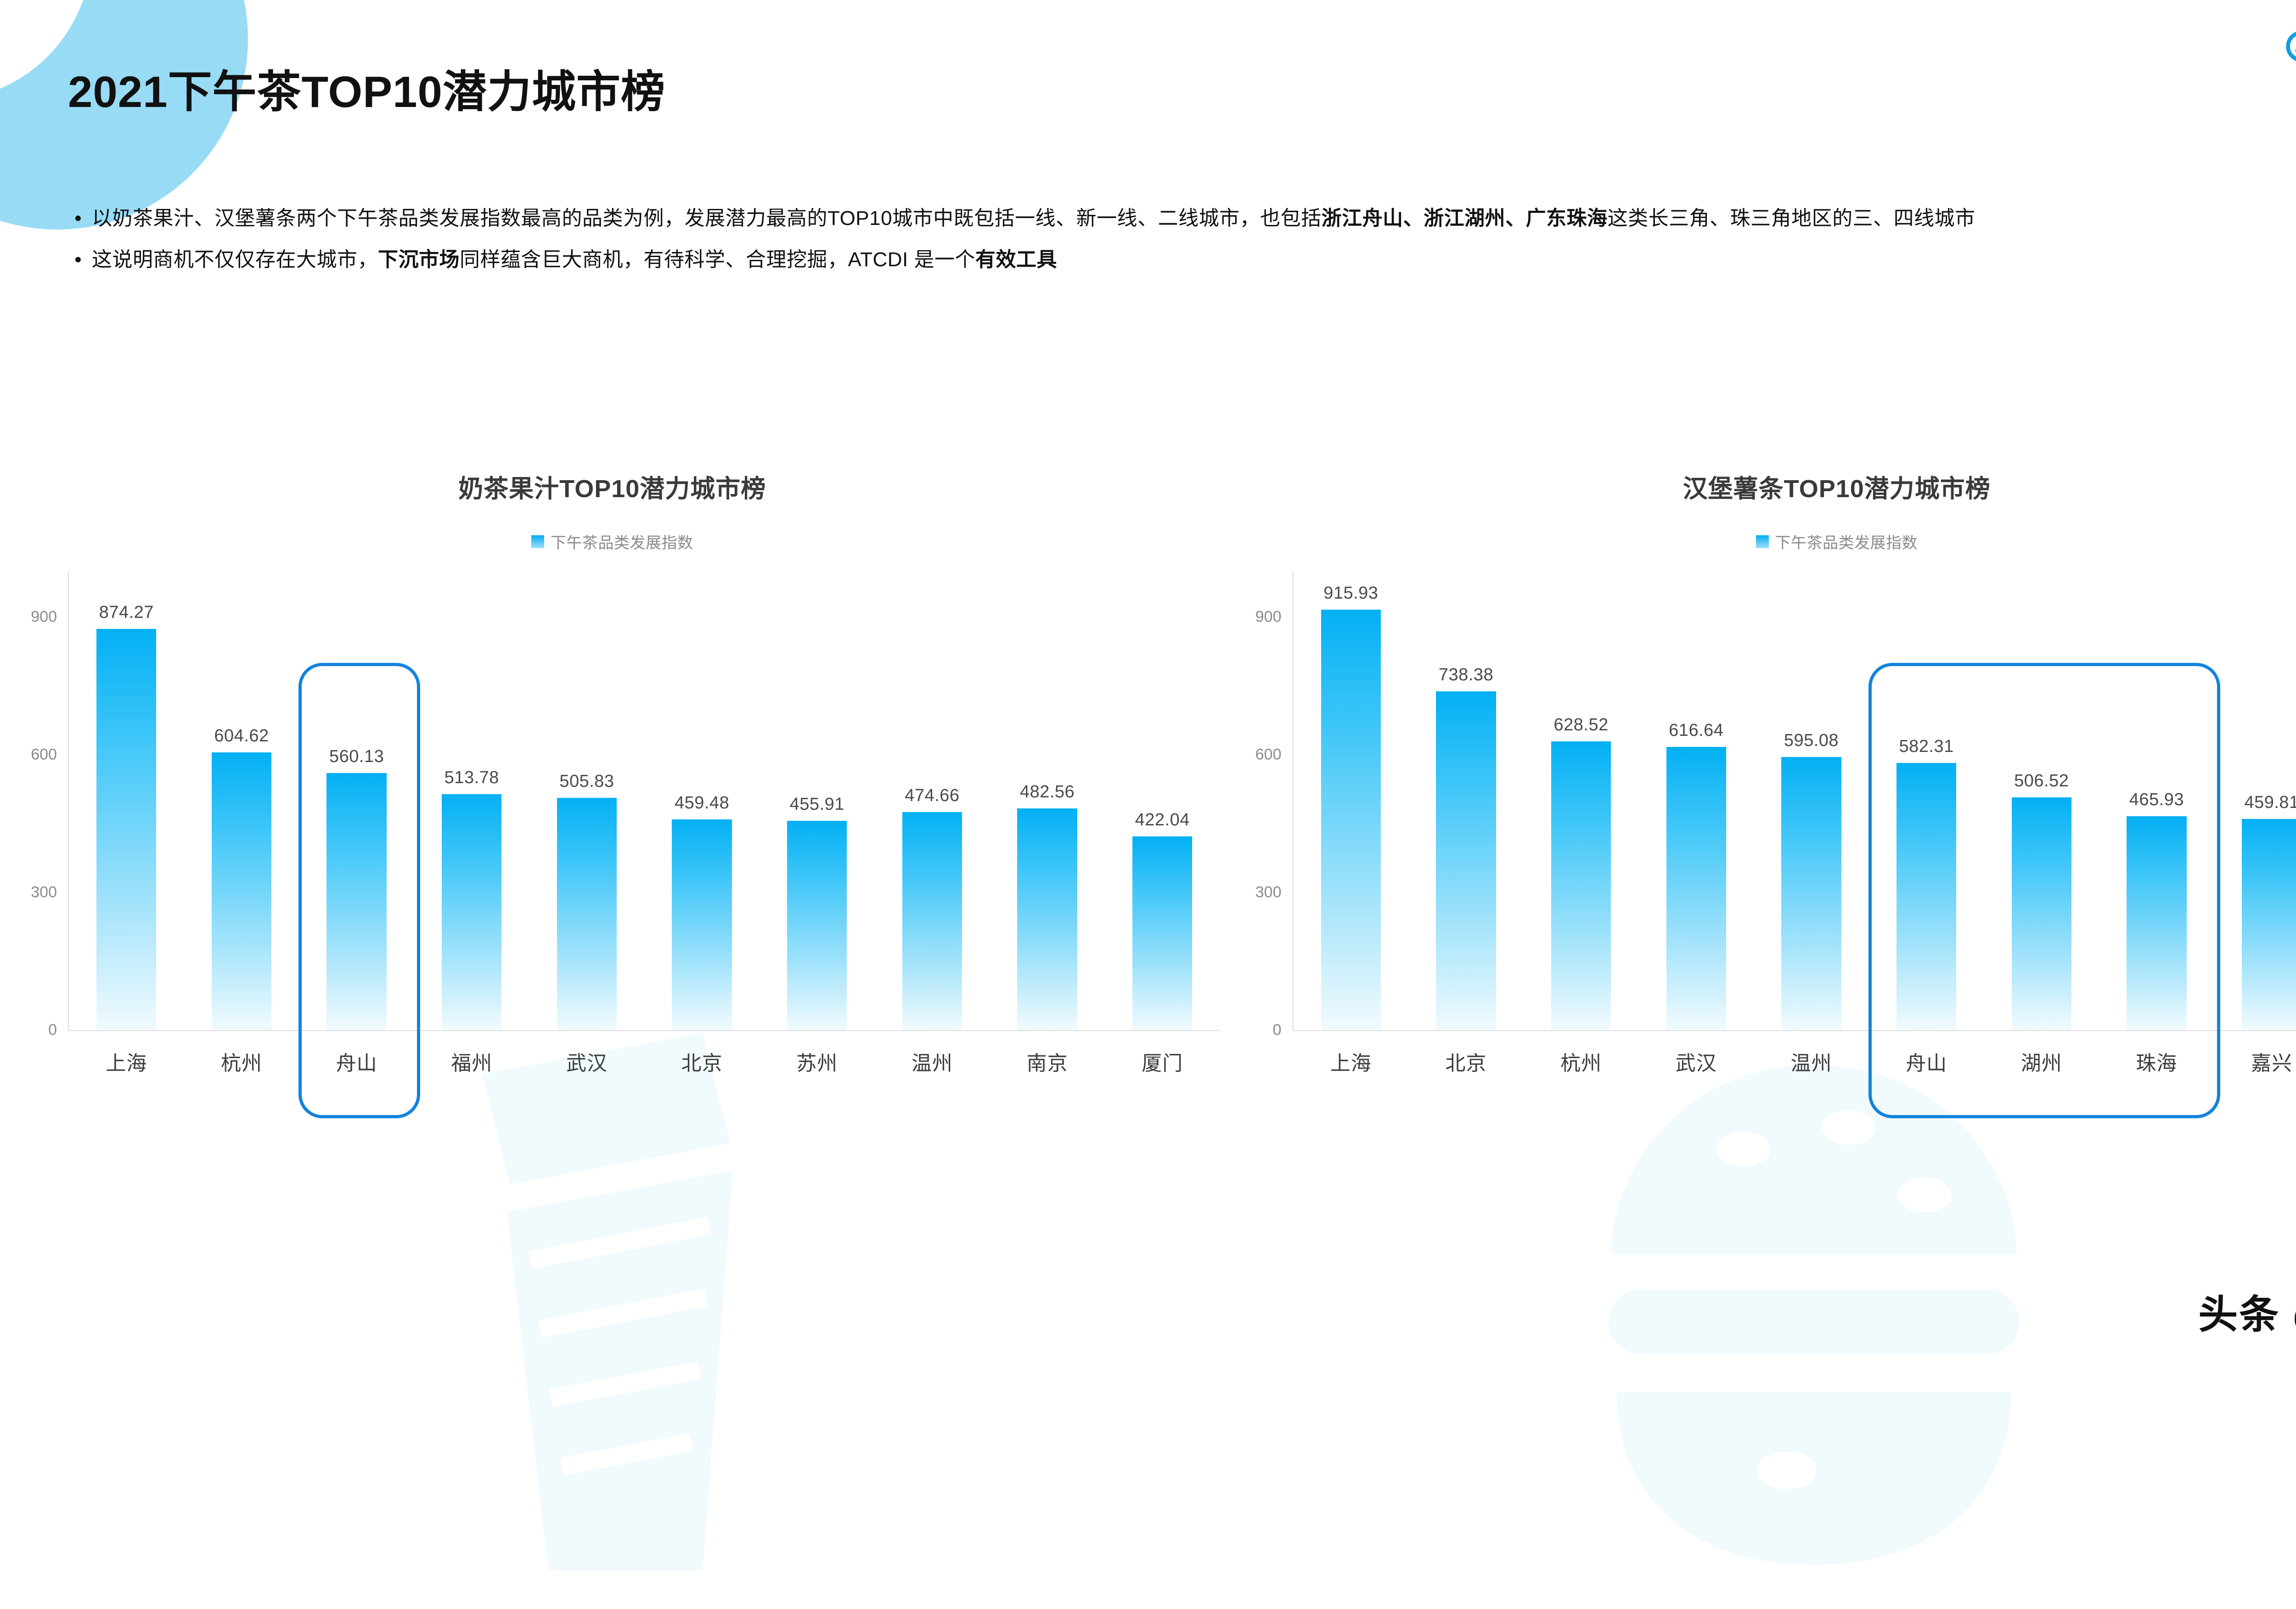 Image resolution: width=2296 pixels, height=1609 pixels. I want to click on x-axis: 上海杭州舟山福州武汉北京苏州温州南京厦门, so click(644, 1062).